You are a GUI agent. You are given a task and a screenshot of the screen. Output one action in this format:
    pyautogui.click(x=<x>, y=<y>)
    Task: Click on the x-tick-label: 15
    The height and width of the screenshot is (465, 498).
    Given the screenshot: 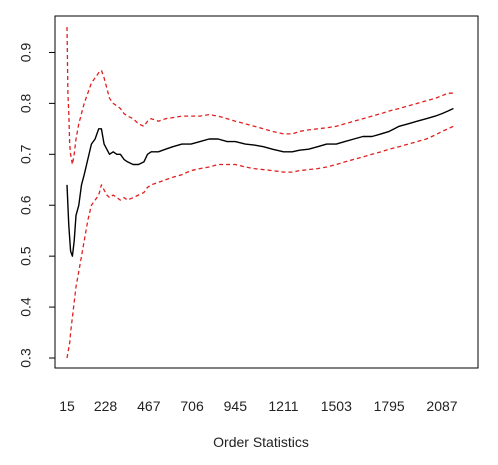 What is the action you would take?
    pyautogui.click(x=67, y=406)
    